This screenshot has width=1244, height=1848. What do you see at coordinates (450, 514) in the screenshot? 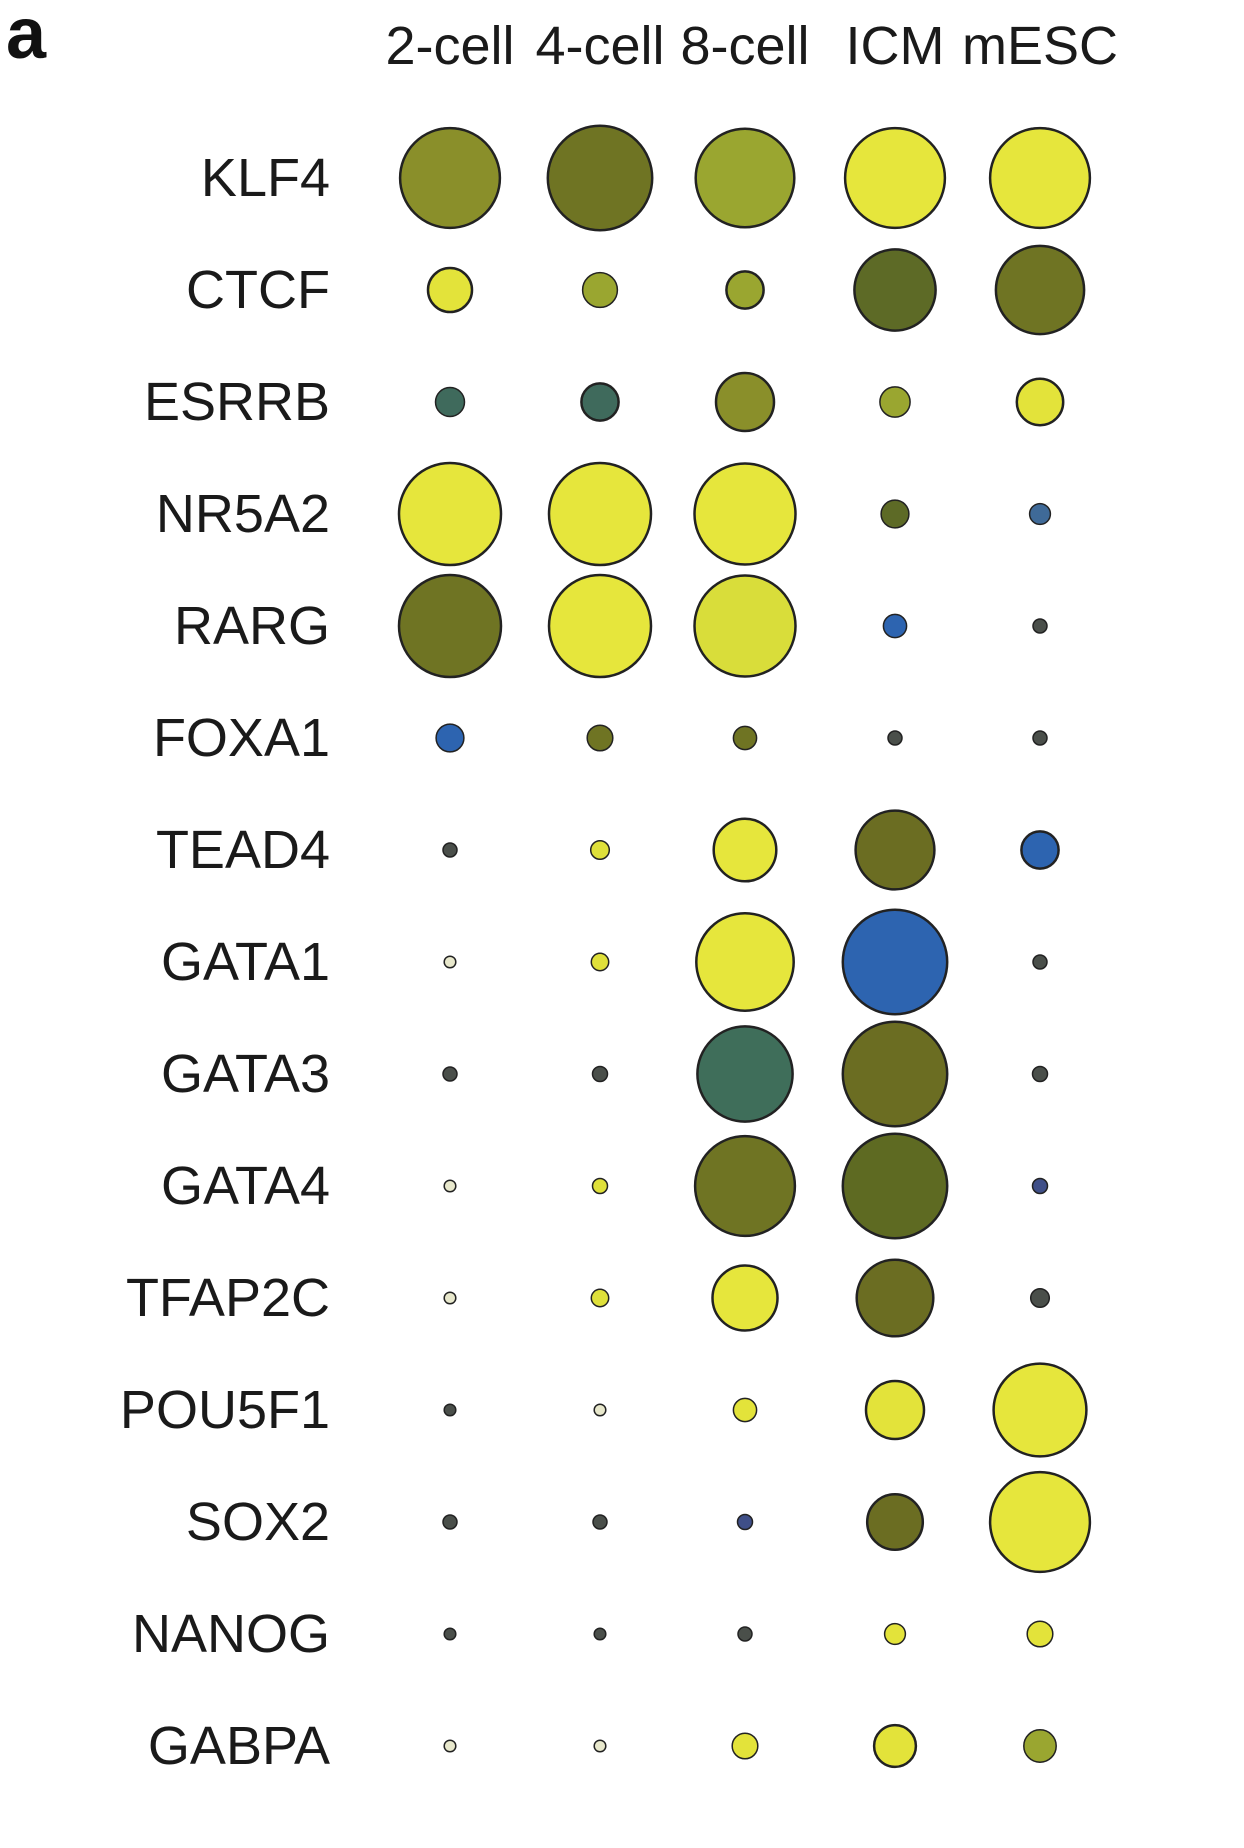
I see `dot-nr5a2-2-cell` at bounding box center [450, 514].